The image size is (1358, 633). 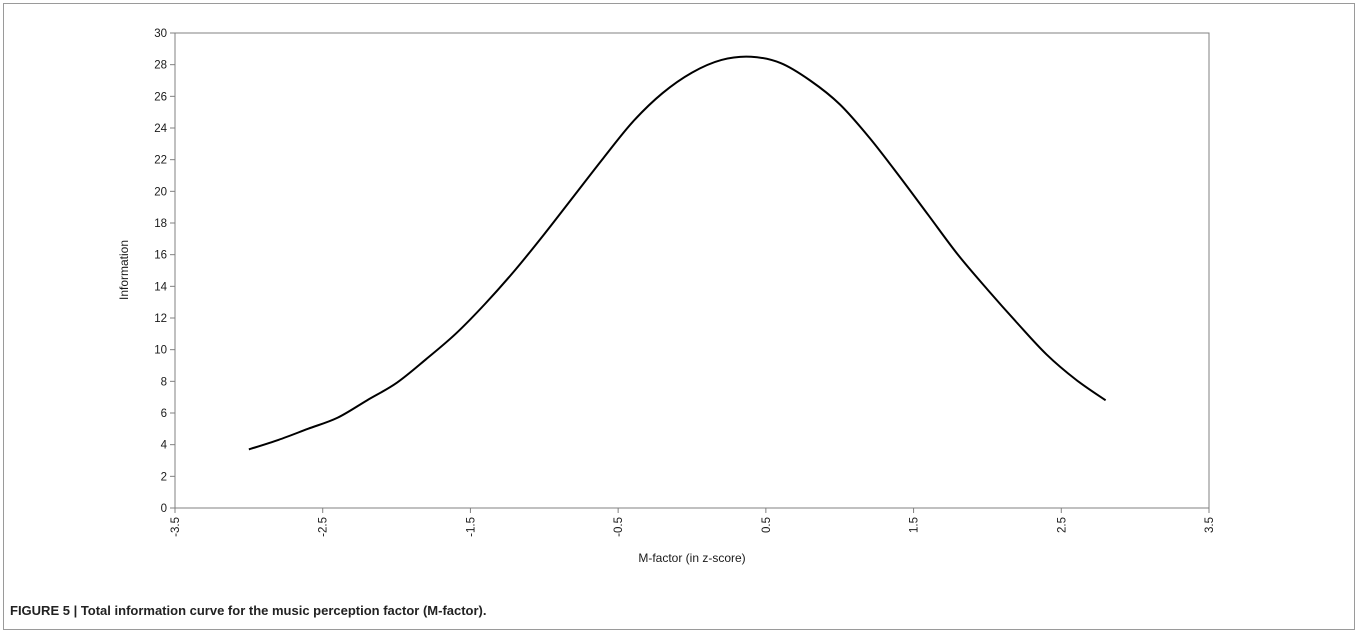 I want to click on x-tick-label: 1.5, so click(x=915, y=525).